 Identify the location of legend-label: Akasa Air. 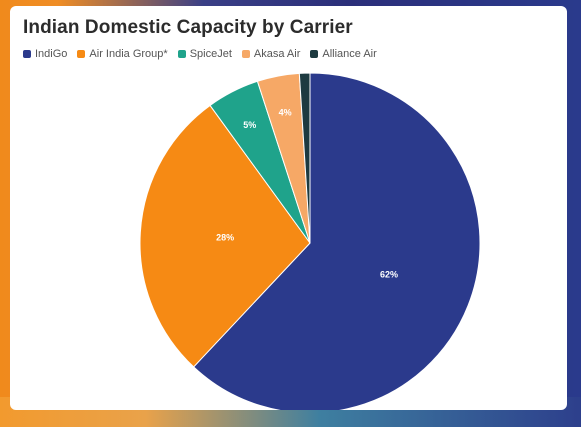
(277, 54).